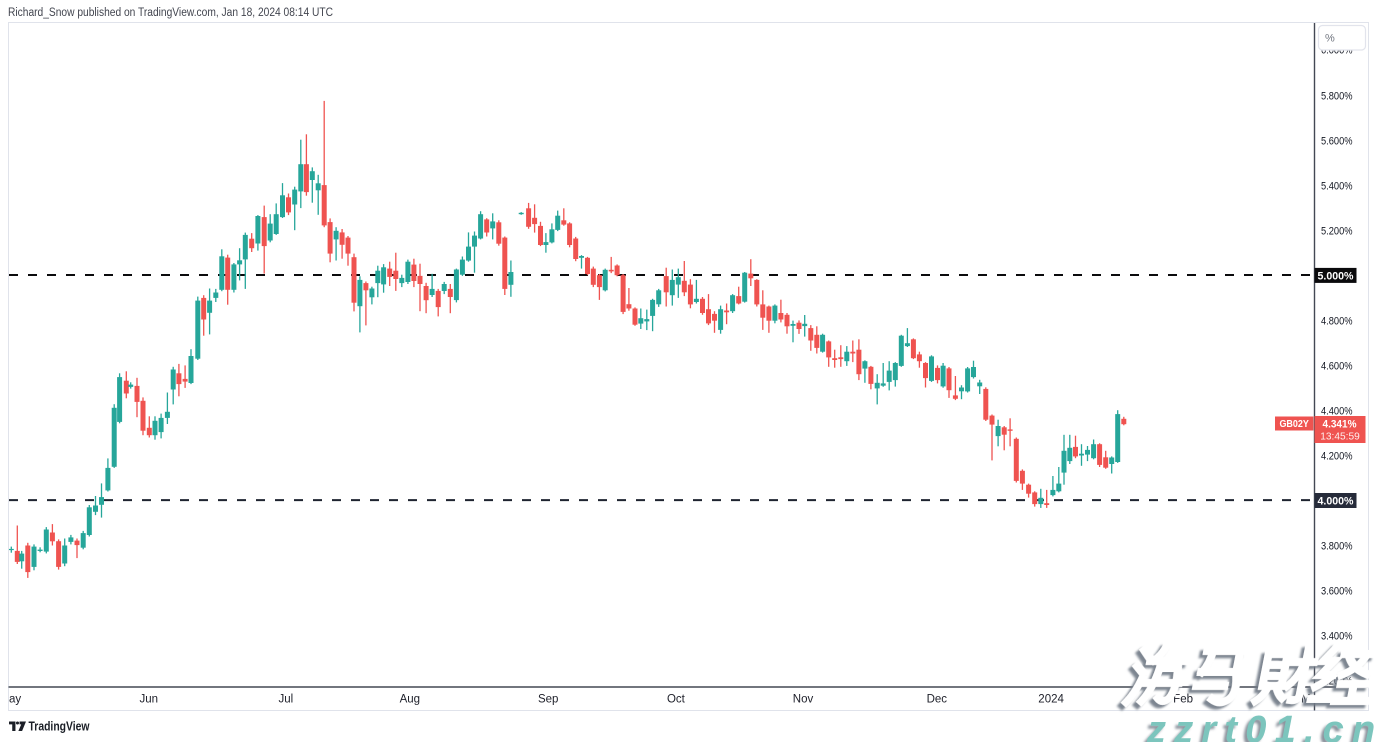 The image size is (1378, 742). What do you see at coordinates (149, 700) in the screenshot?
I see `svg-text: Jun` at bounding box center [149, 700].